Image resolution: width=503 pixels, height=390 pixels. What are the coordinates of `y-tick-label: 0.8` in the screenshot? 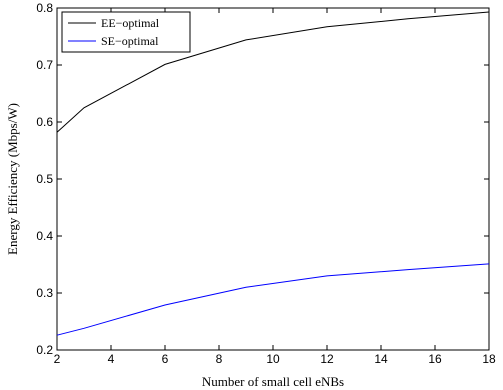 It's located at (44, 8).